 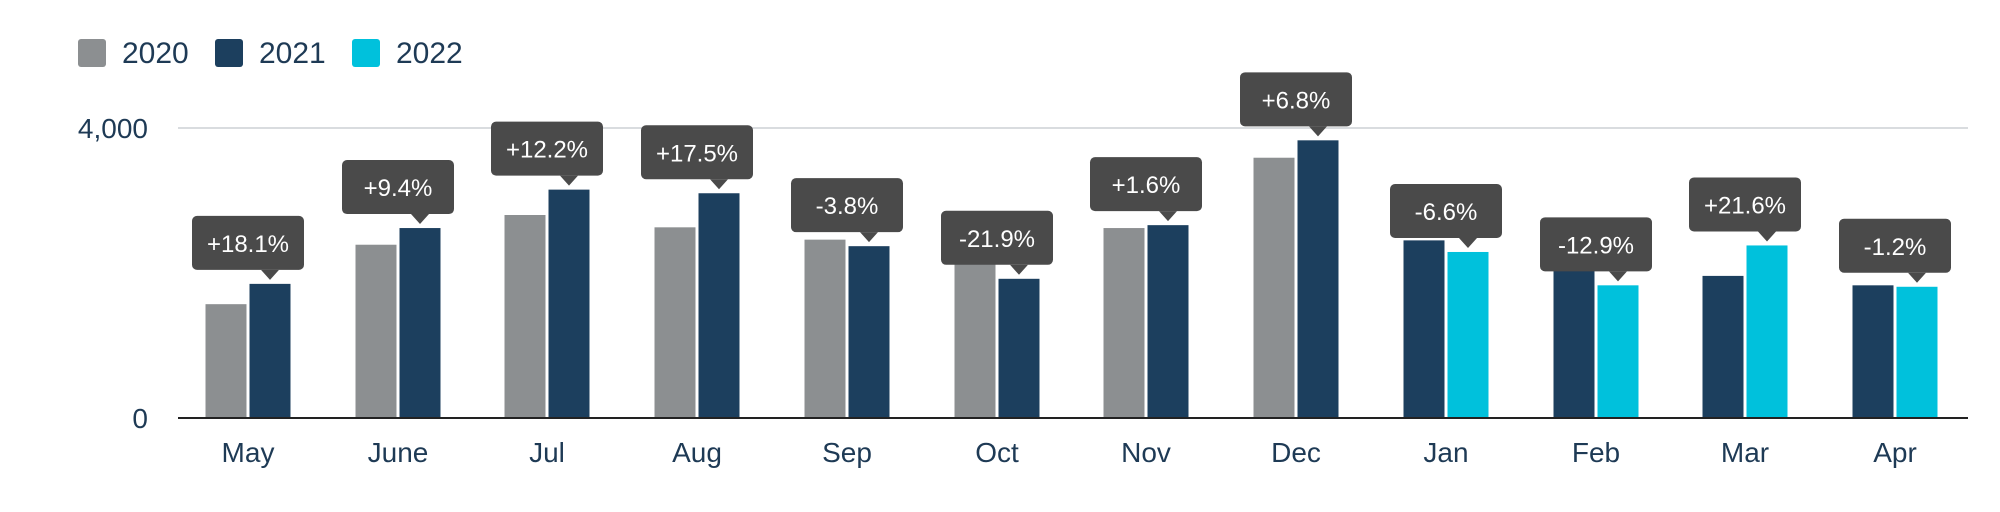 What do you see at coordinates (429, 53) in the screenshot?
I see `legend-label-2022: 2022` at bounding box center [429, 53].